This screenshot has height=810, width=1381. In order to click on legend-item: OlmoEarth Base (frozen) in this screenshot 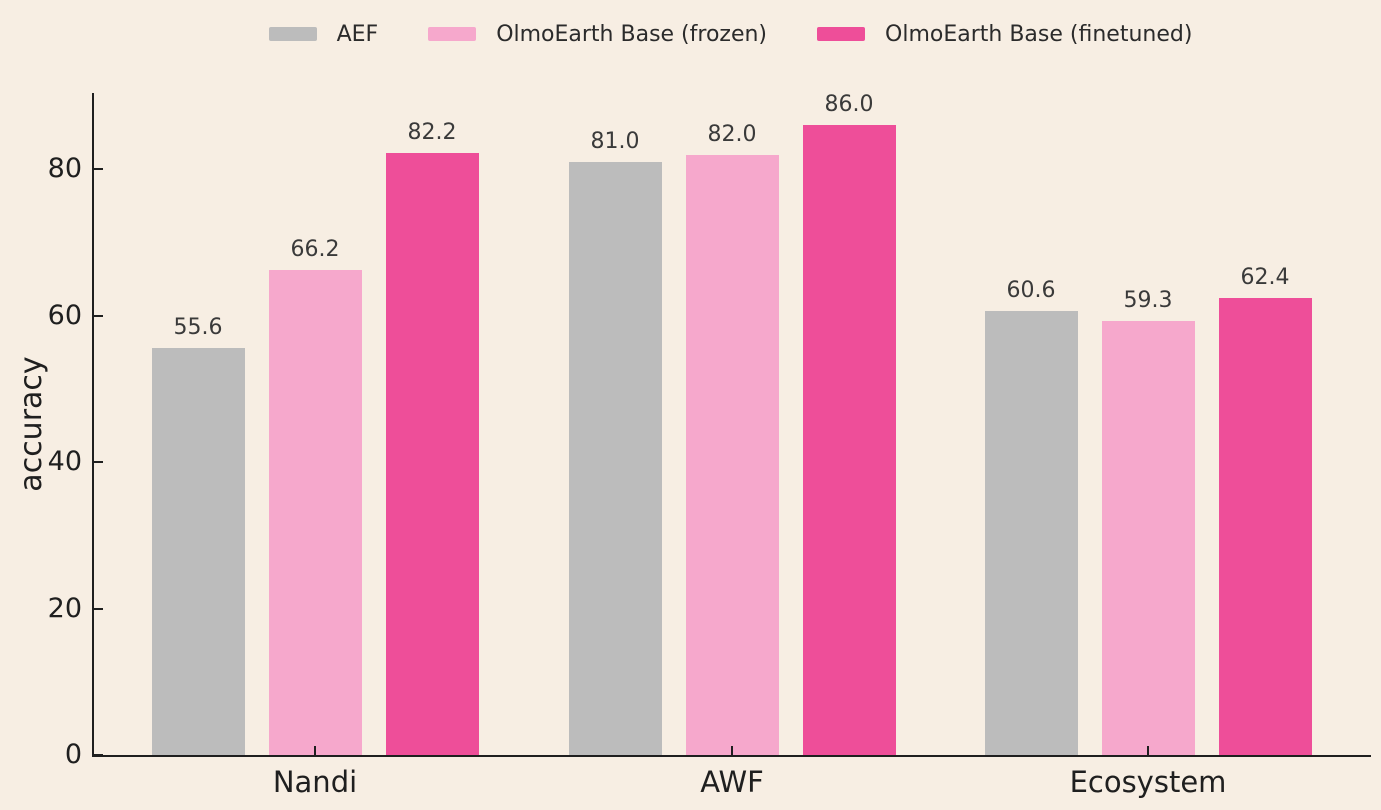, I will do `click(597, 34)`.